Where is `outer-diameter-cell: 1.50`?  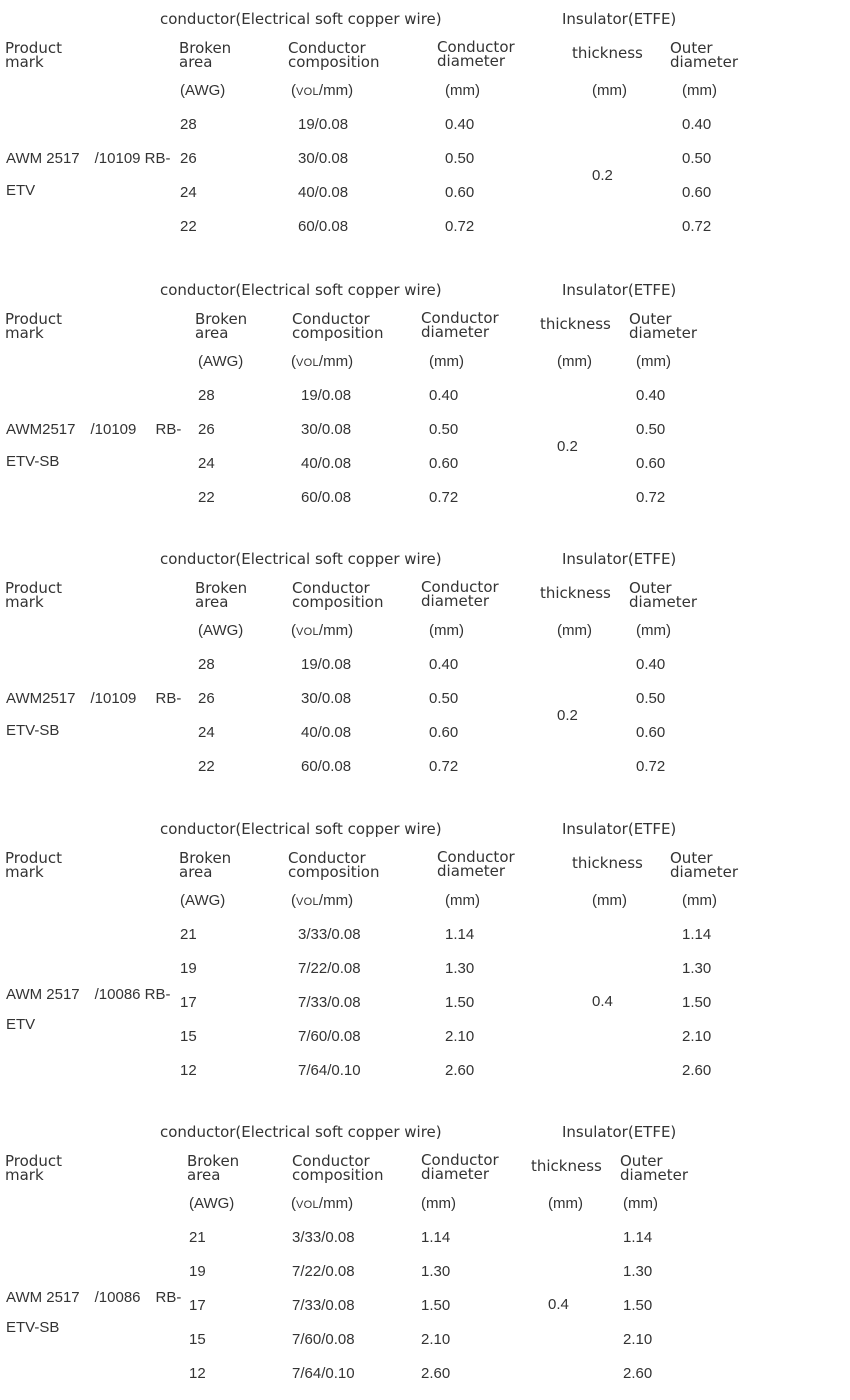
outer-diameter-cell: 1.50 is located at coordinates (638, 1305).